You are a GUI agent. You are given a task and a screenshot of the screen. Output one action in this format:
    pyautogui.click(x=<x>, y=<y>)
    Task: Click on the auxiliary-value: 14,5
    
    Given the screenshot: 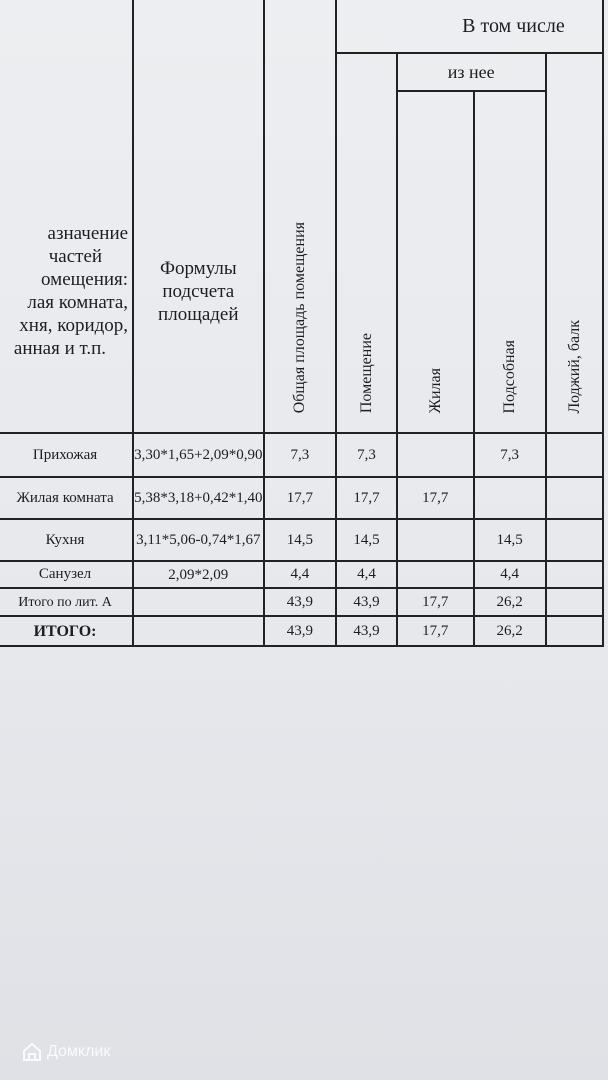 What is the action you would take?
    pyautogui.click(x=509, y=540)
    